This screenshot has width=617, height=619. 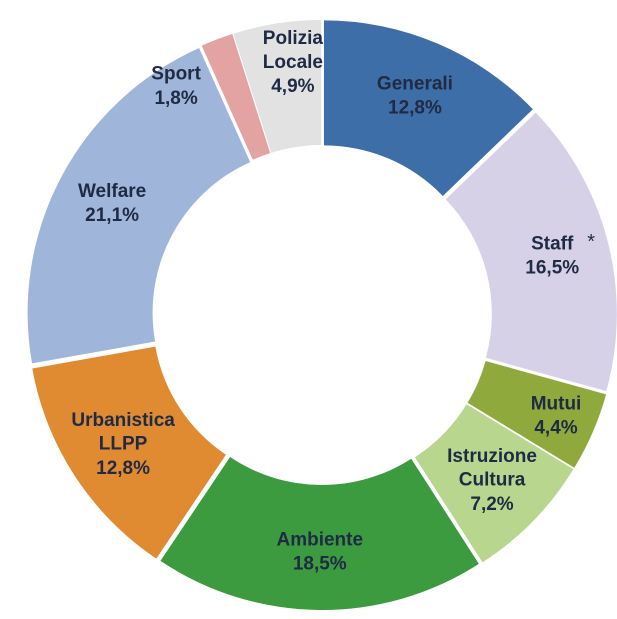 What do you see at coordinates (415, 95) in the screenshot?
I see `slice-label: Generali 12,8%` at bounding box center [415, 95].